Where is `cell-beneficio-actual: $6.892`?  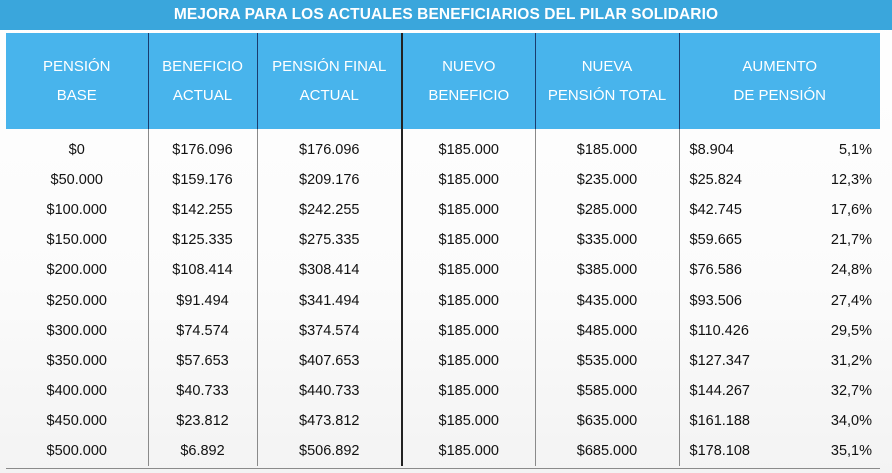
cell-beneficio-actual: $6.892 is located at coordinates (202, 451).